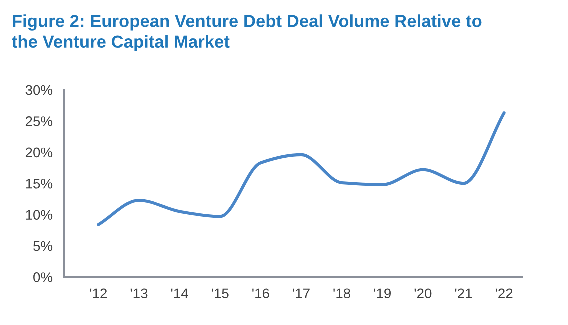 The width and height of the screenshot is (568, 325). I want to click on x-tick-label: '16, so click(261, 293).